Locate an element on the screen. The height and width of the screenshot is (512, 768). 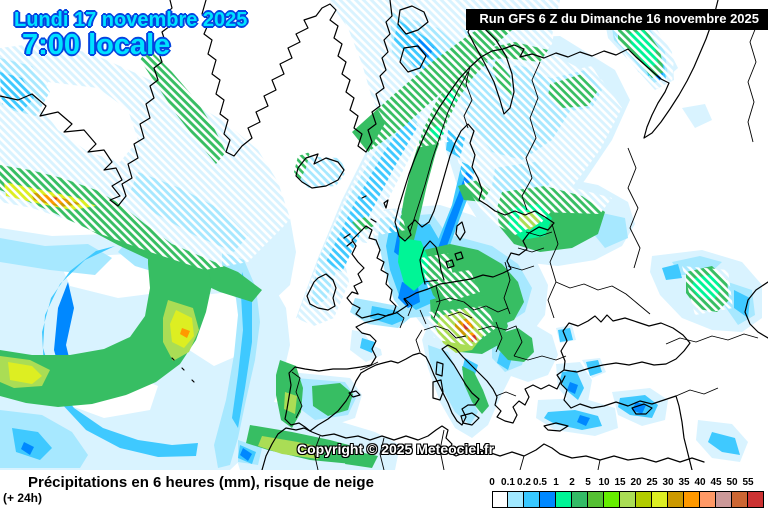
legend-value-label: 15 is located at coordinates (620, 482).